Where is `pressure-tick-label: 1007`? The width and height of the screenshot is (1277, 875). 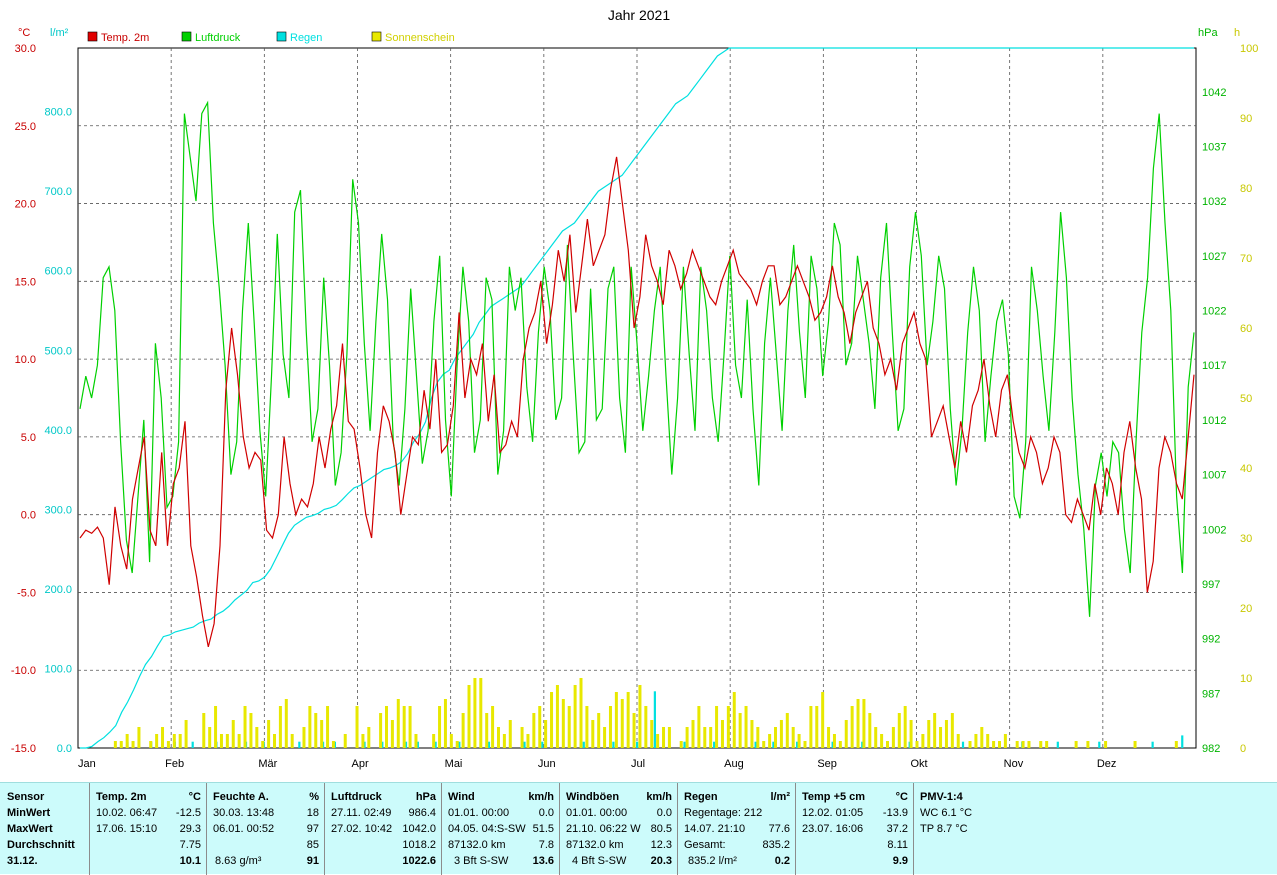
pressure-tick-label: 1007 is located at coordinates (1214, 476).